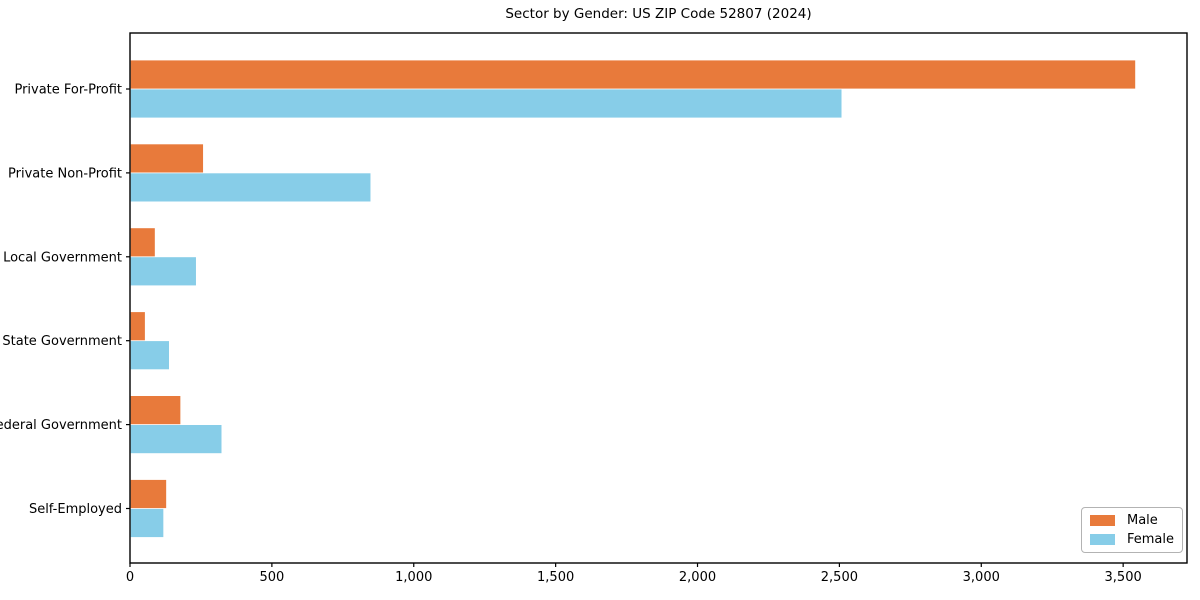  Describe the element at coordinates (62, 257) in the screenshot. I see `y-label-local-government: Local Government` at that location.